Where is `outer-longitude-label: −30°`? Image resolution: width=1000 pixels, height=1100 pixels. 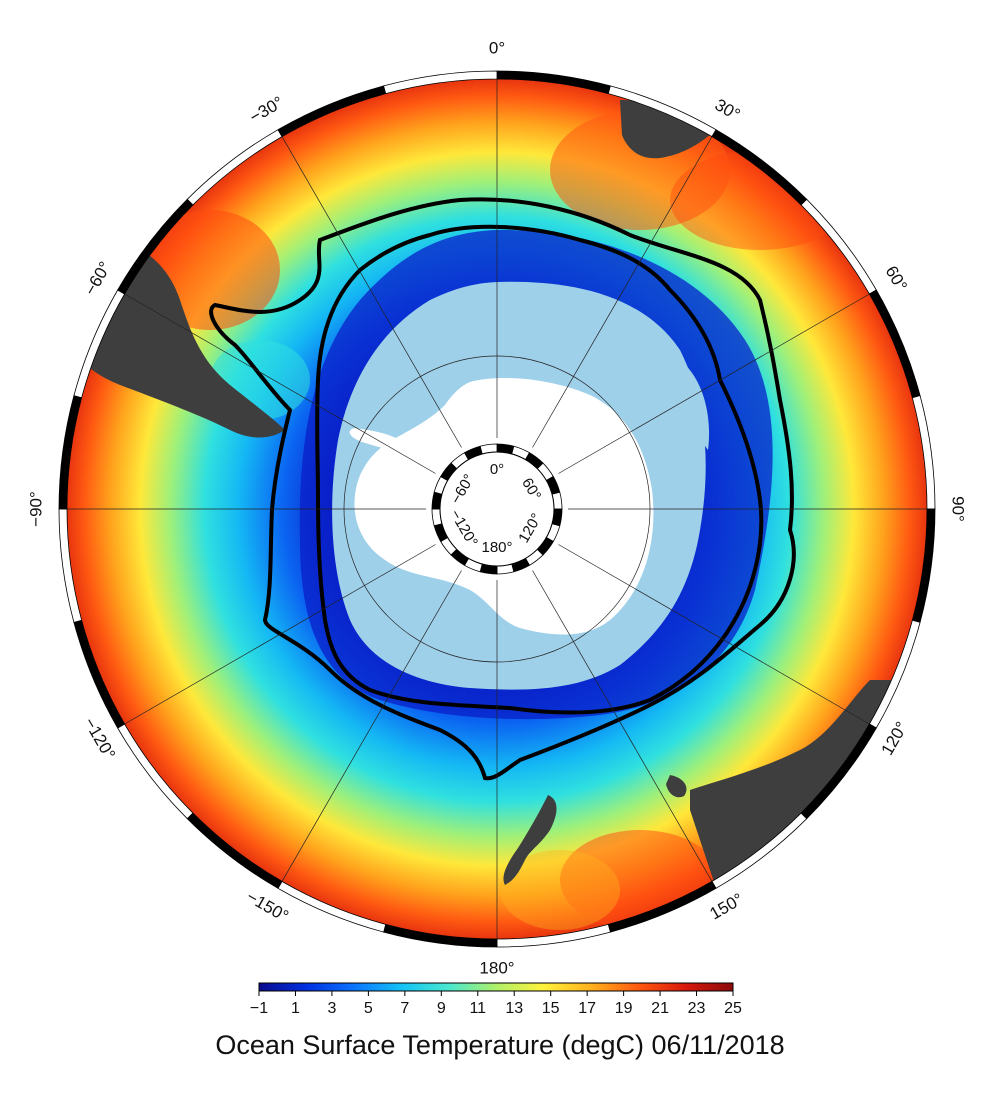 outer-longitude-label: −30° is located at coordinates (266, 110).